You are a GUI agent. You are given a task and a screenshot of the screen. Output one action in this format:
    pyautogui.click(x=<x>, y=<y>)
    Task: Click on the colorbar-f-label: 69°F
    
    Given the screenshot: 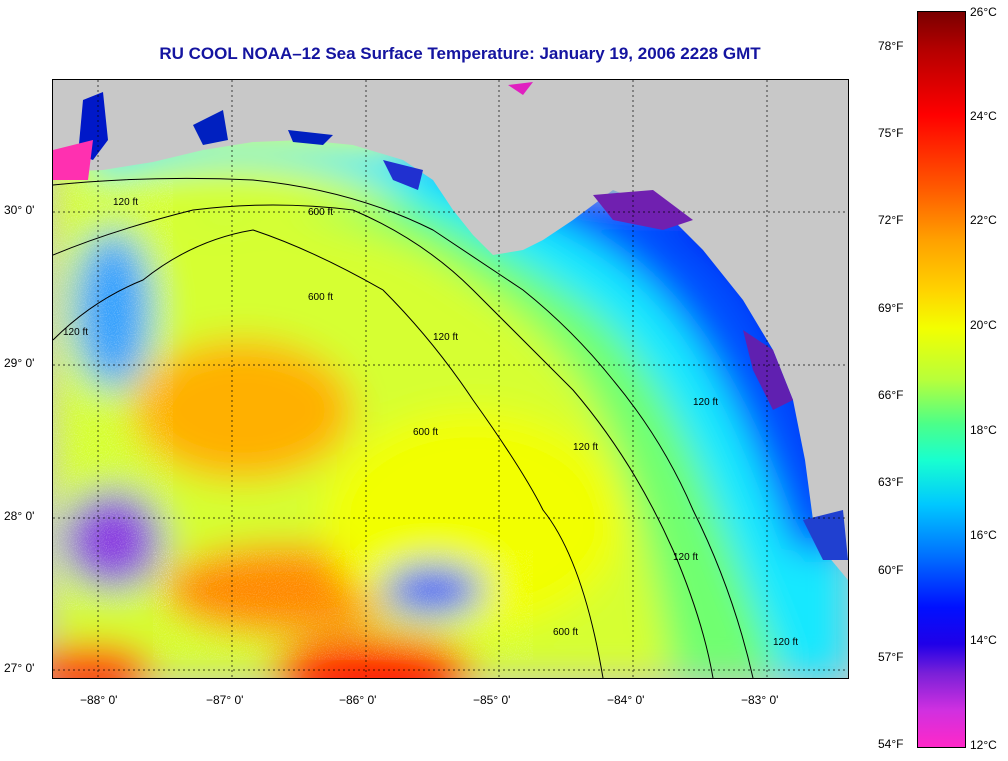 What is the action you would take?
    pyautogui.click(x=891, y=308)
    